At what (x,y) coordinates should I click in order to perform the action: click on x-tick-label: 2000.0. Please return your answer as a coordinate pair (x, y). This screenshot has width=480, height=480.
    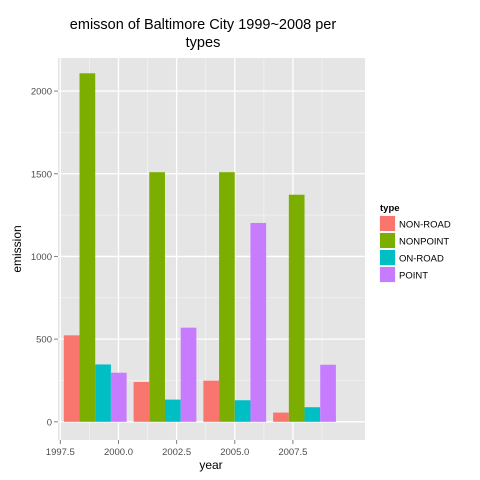
    Looking at the image, I should click on (118, 452).